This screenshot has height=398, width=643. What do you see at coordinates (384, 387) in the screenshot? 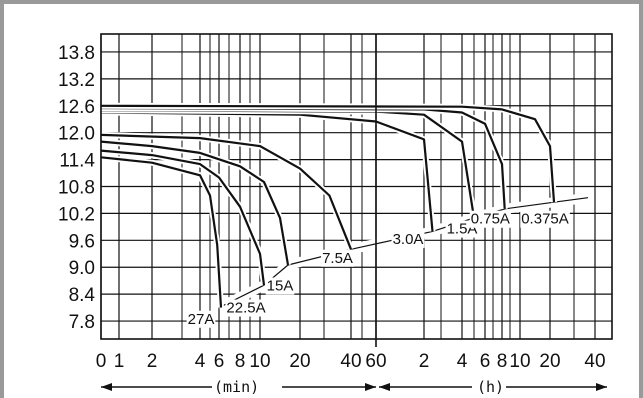
I see `h-range-arrow-left` at bounding box center [384, 387].